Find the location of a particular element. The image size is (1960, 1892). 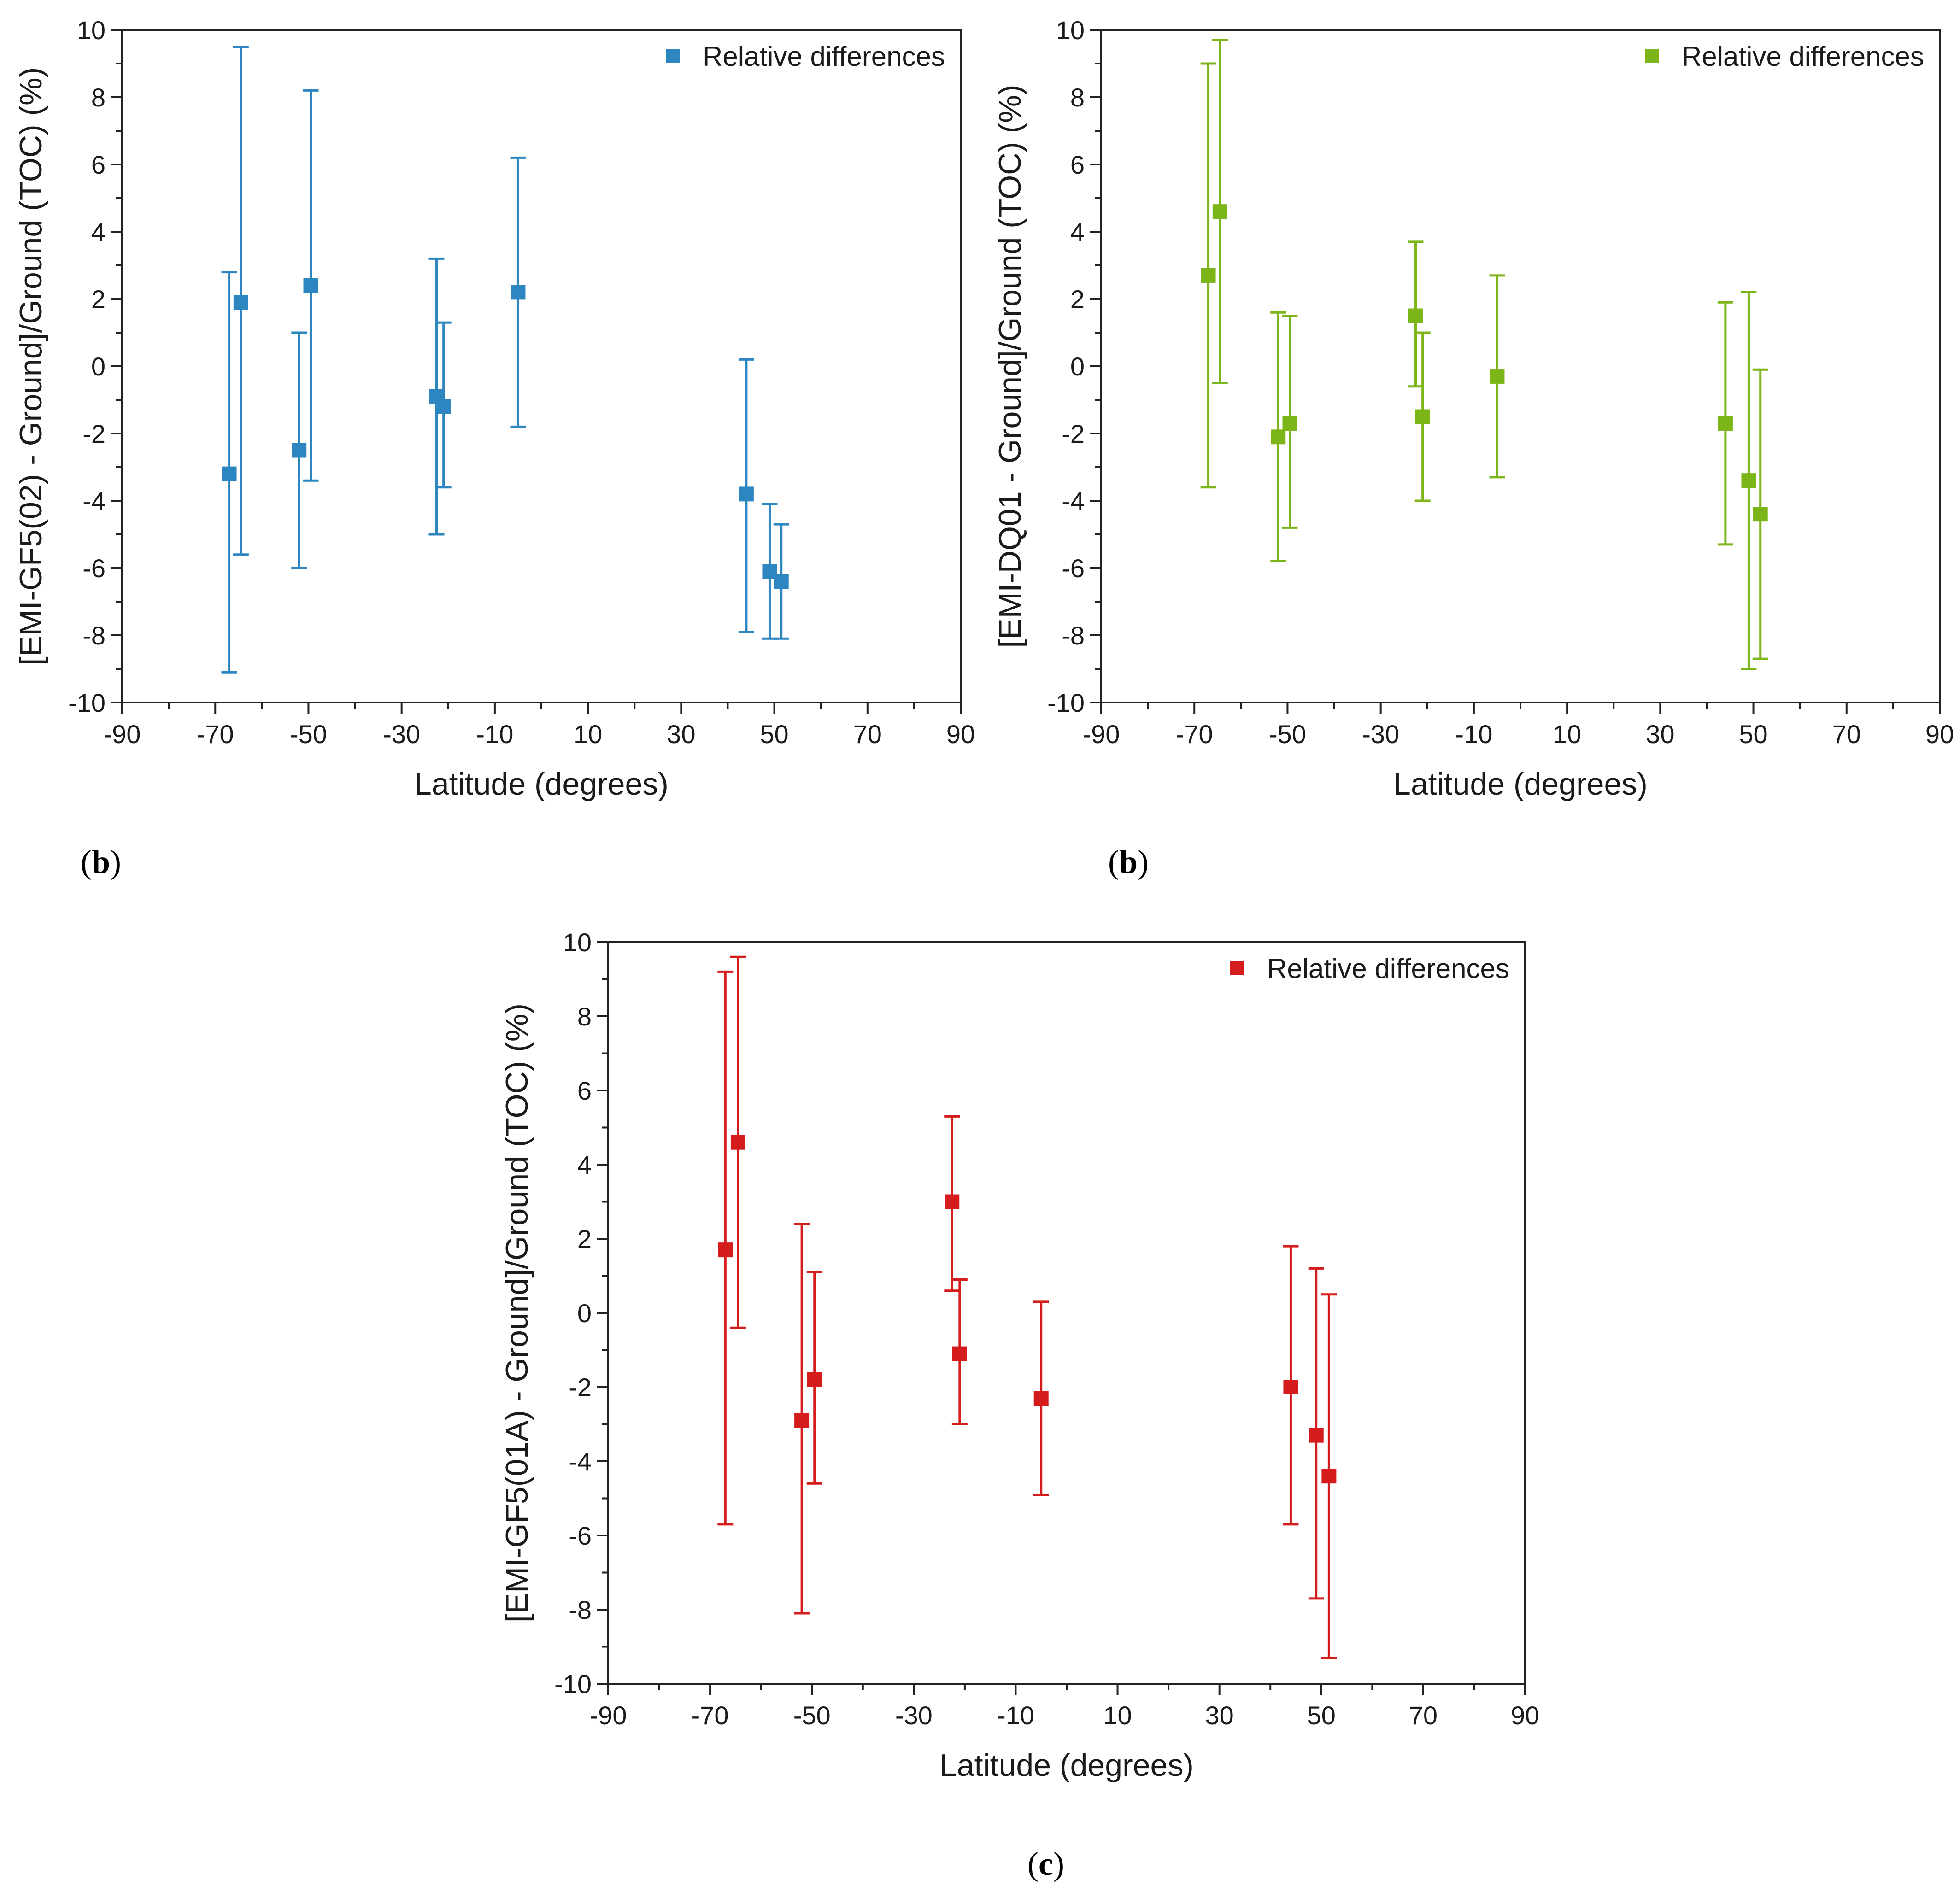

panel-a-x-tick-label: -50 is located at coordinates (308, 734).